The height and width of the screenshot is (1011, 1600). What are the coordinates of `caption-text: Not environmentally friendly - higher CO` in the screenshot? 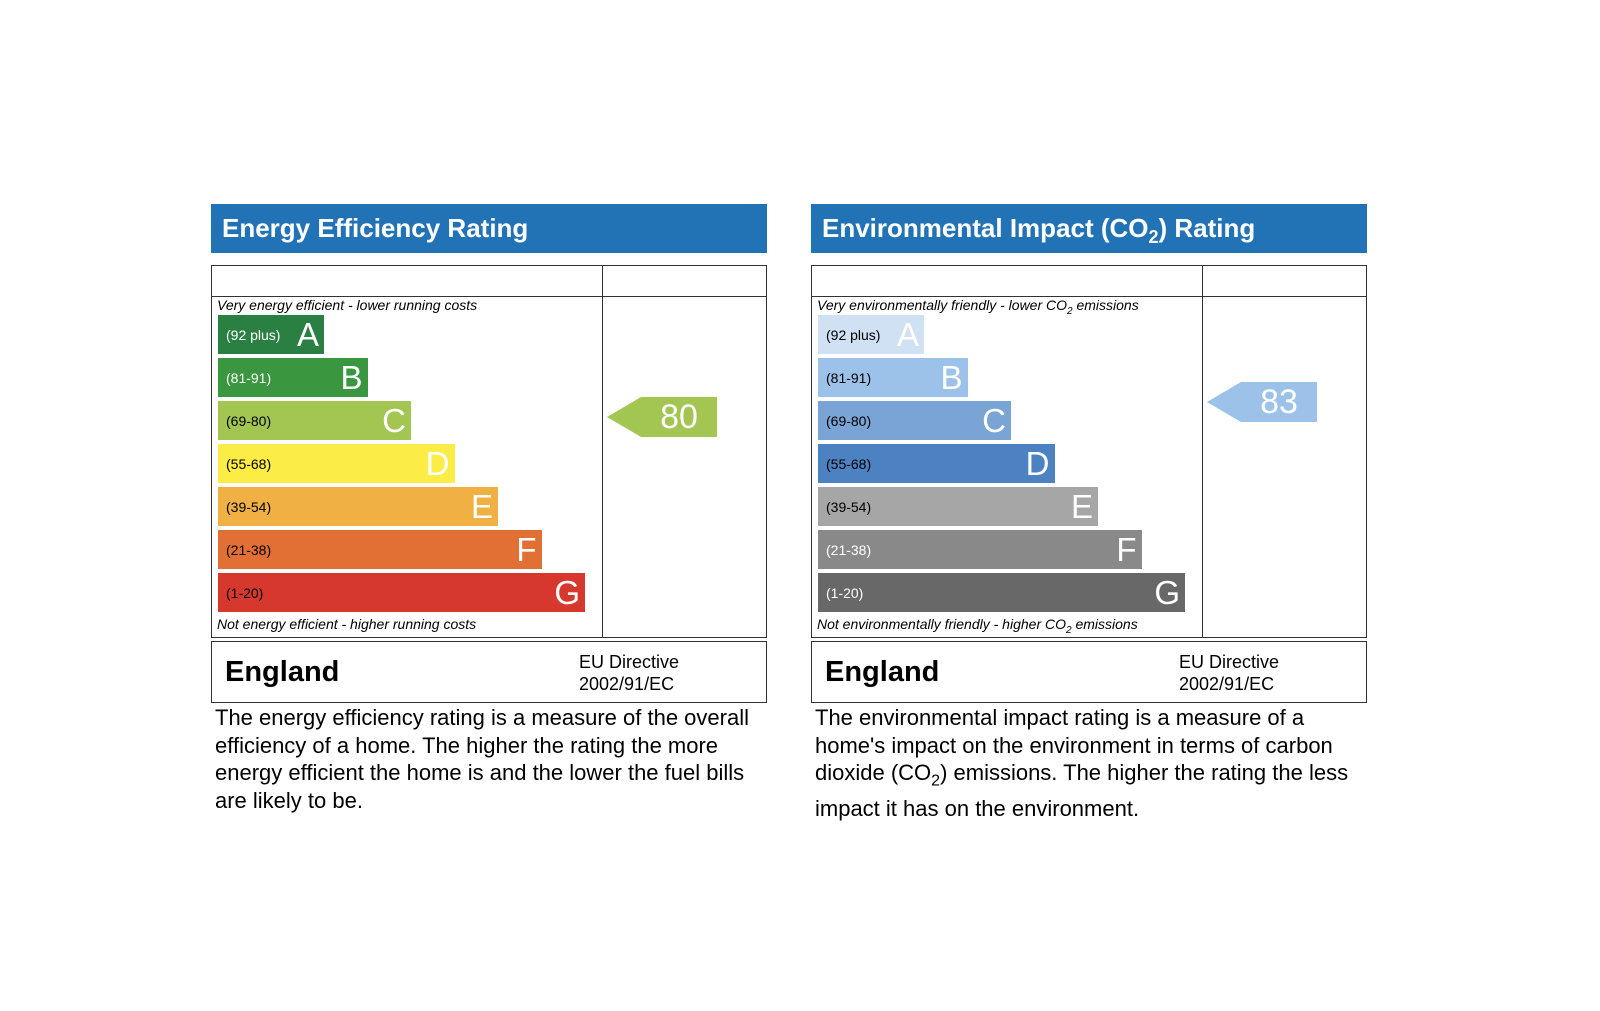 It's located at (941, 624).